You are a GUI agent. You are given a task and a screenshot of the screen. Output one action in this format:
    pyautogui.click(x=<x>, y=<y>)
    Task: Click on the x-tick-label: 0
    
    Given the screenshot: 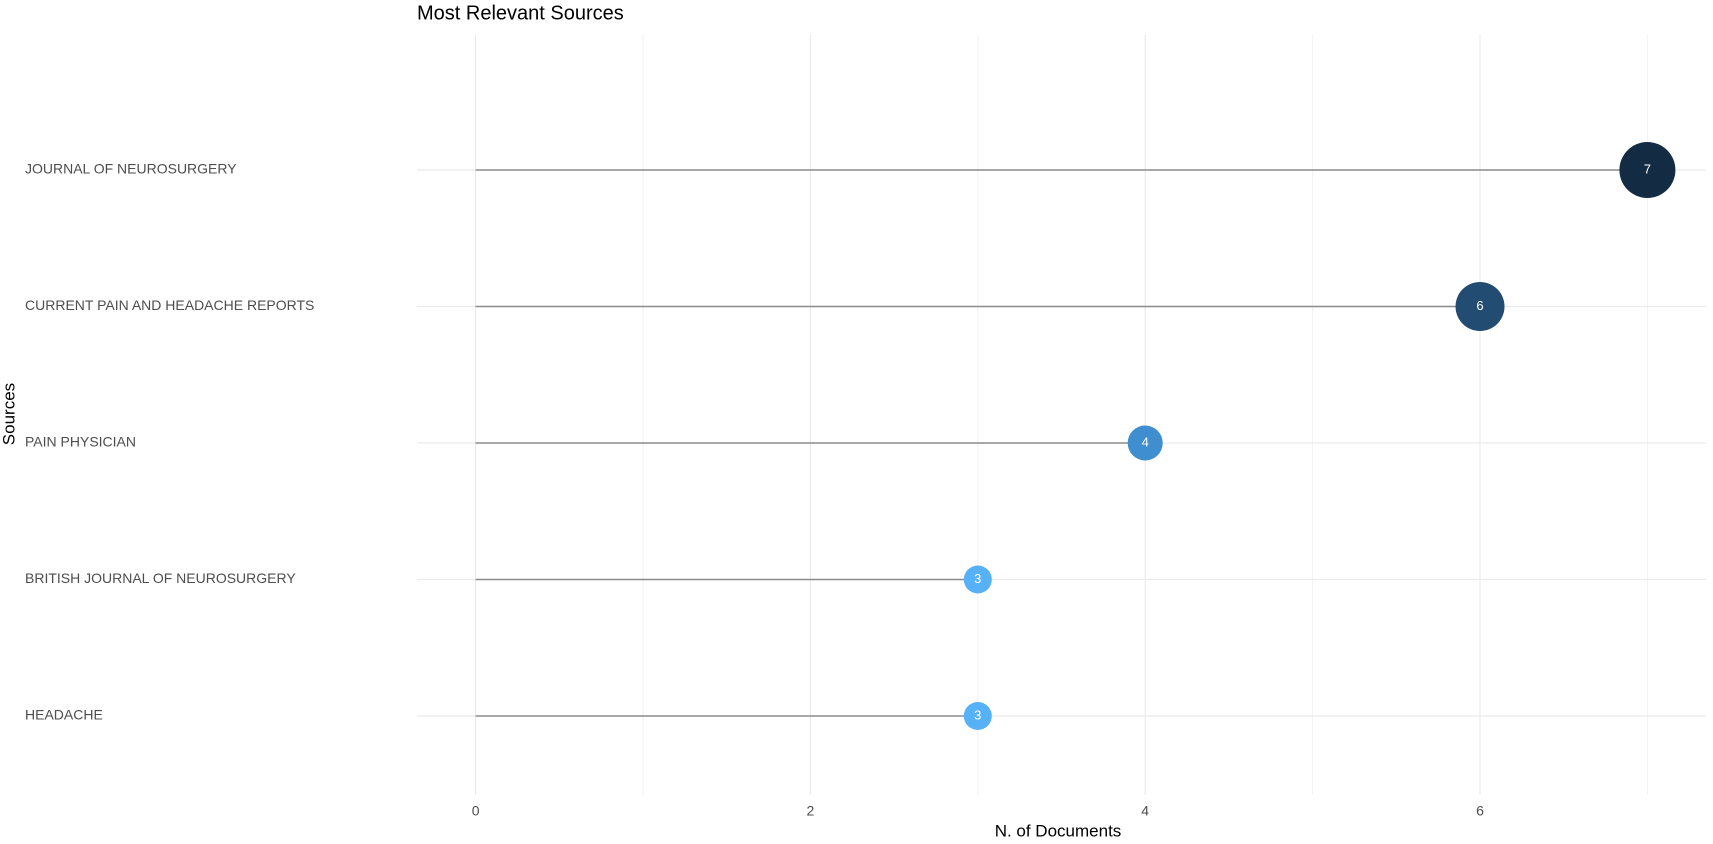 What is the action you would take?
    pyautogui.click(x=476, y=811)
    